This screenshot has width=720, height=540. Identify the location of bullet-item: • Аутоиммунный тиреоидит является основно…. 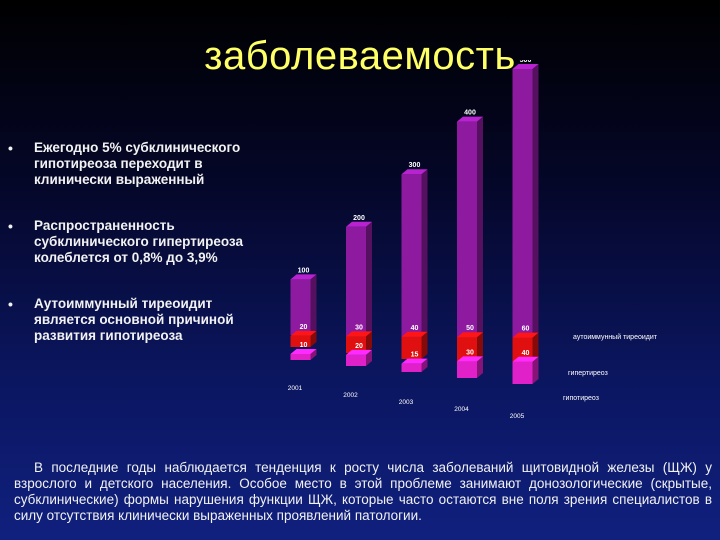
(128, 320).